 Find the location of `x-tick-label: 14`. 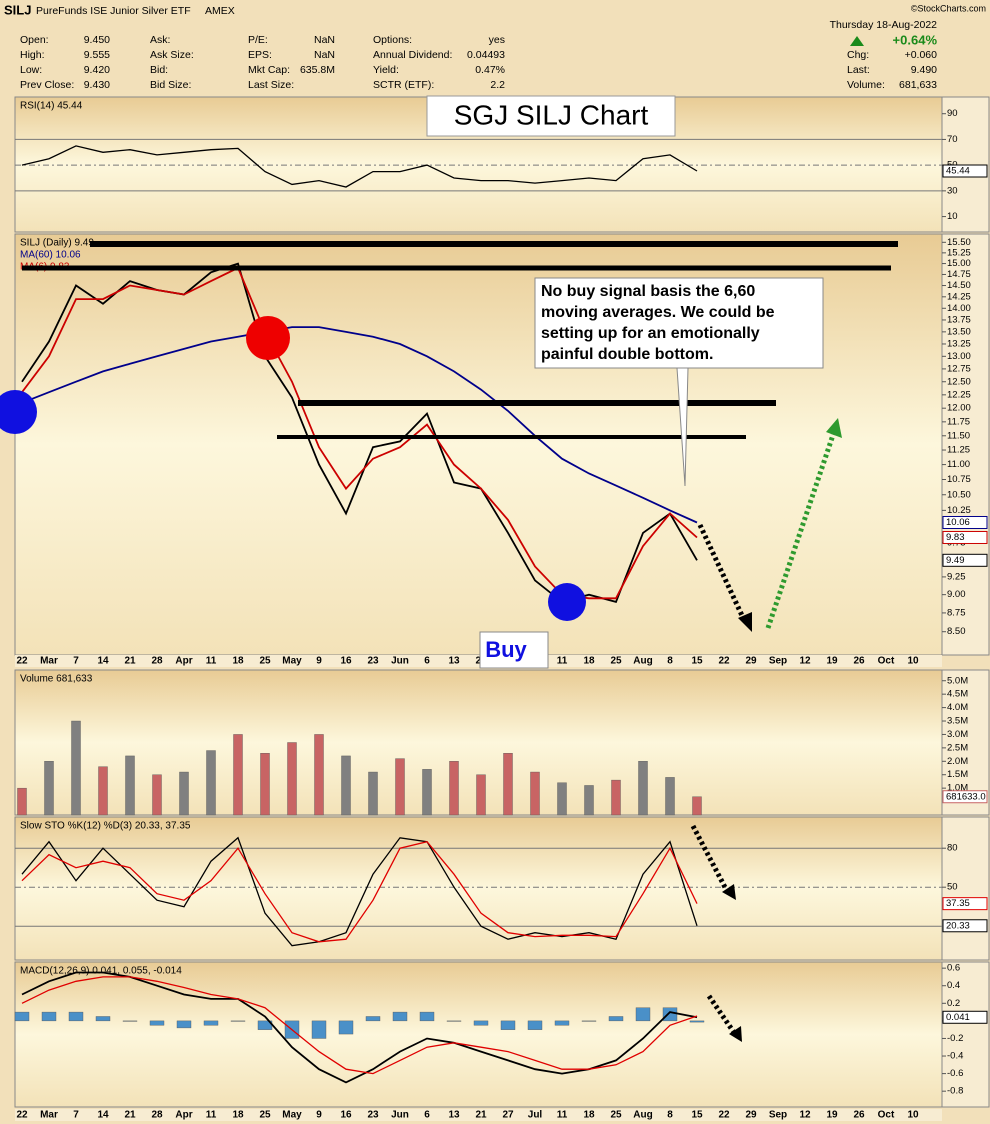

x-tick-label: 14 is located at coordinates (103, 661).